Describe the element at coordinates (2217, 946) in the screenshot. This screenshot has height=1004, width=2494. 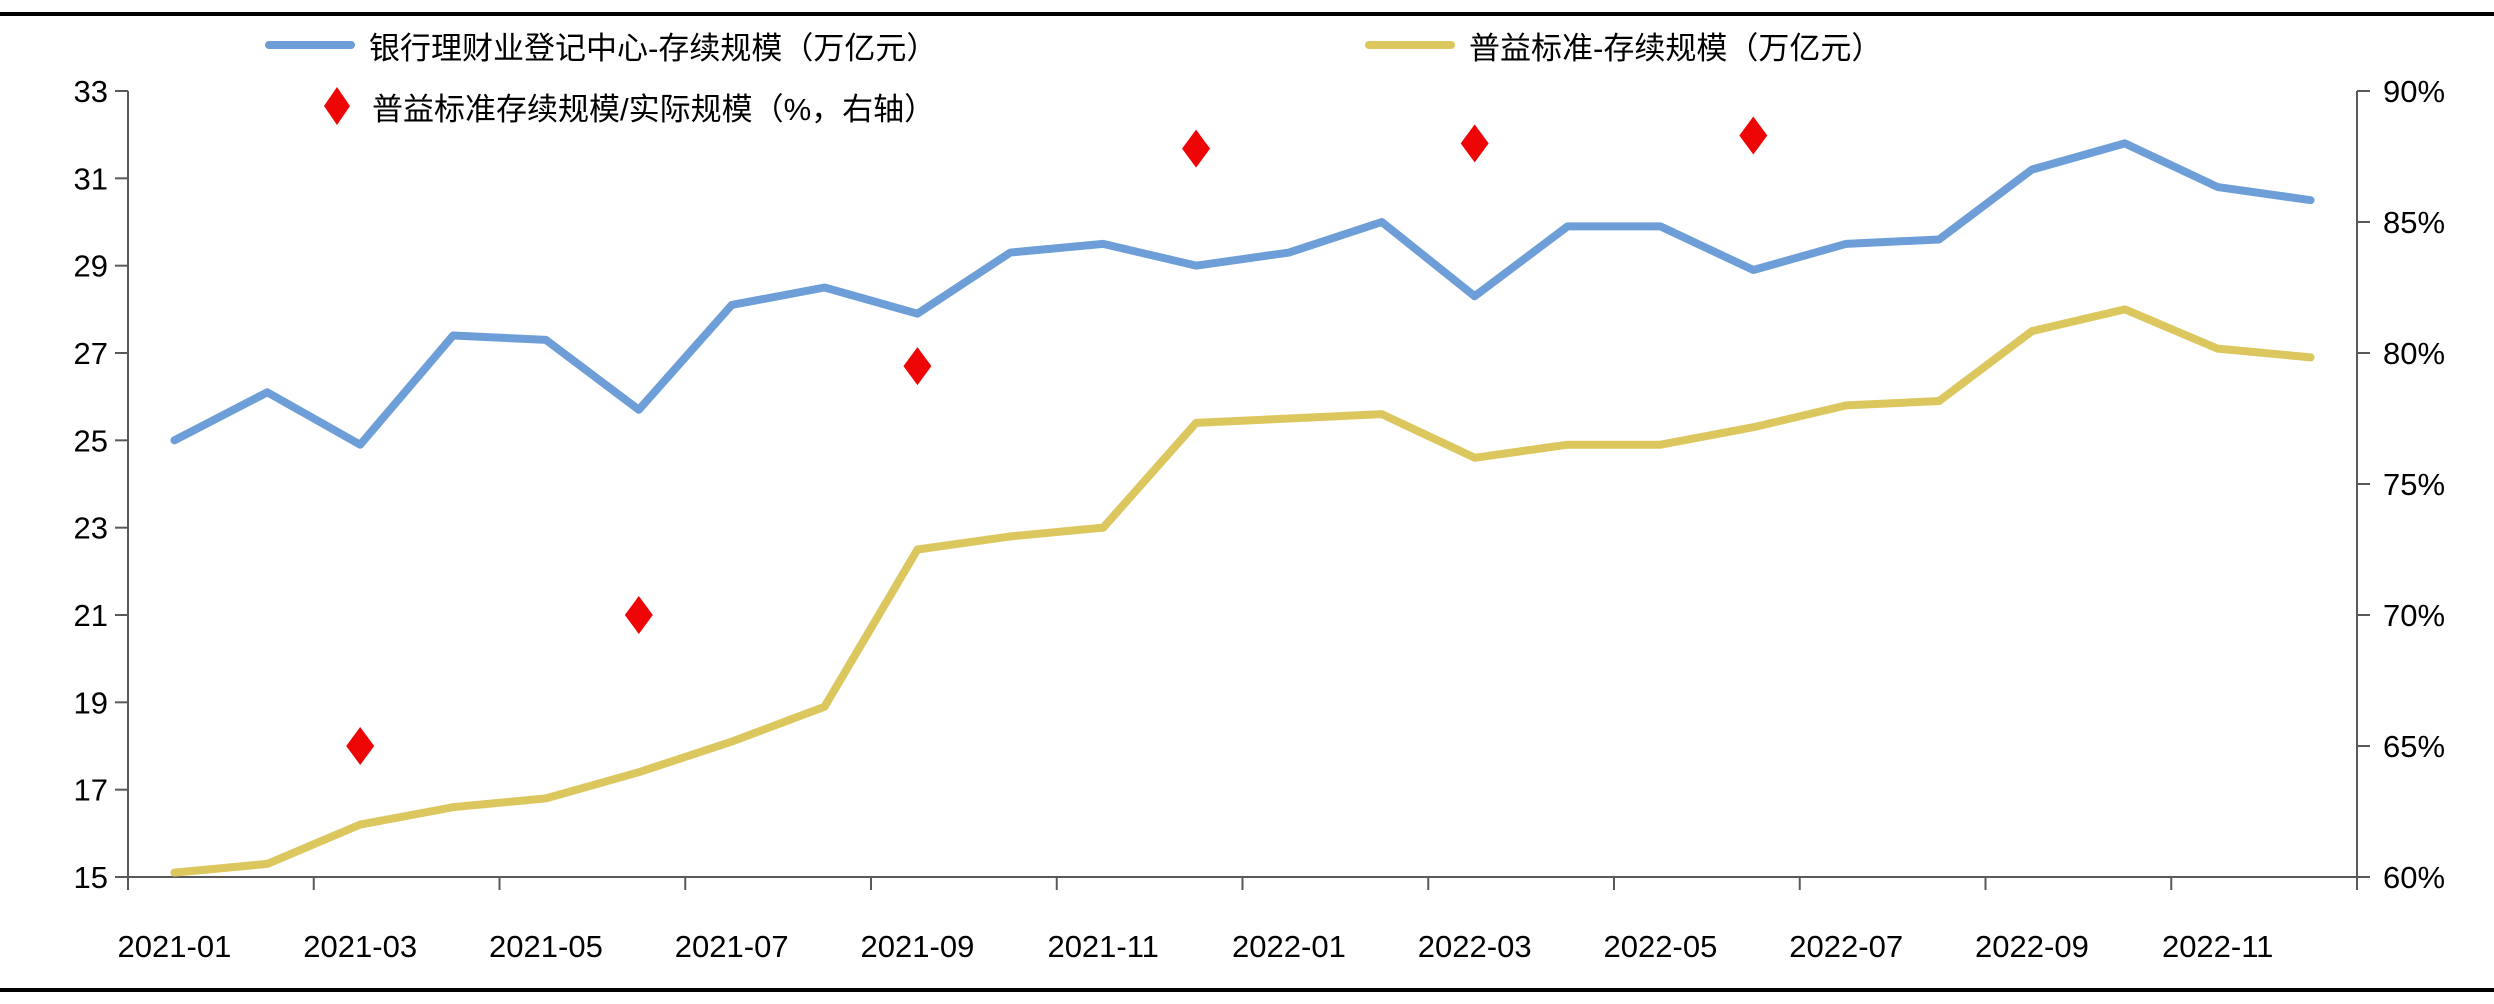
I see `x-axis-tick-label: 2022-11` at that location.